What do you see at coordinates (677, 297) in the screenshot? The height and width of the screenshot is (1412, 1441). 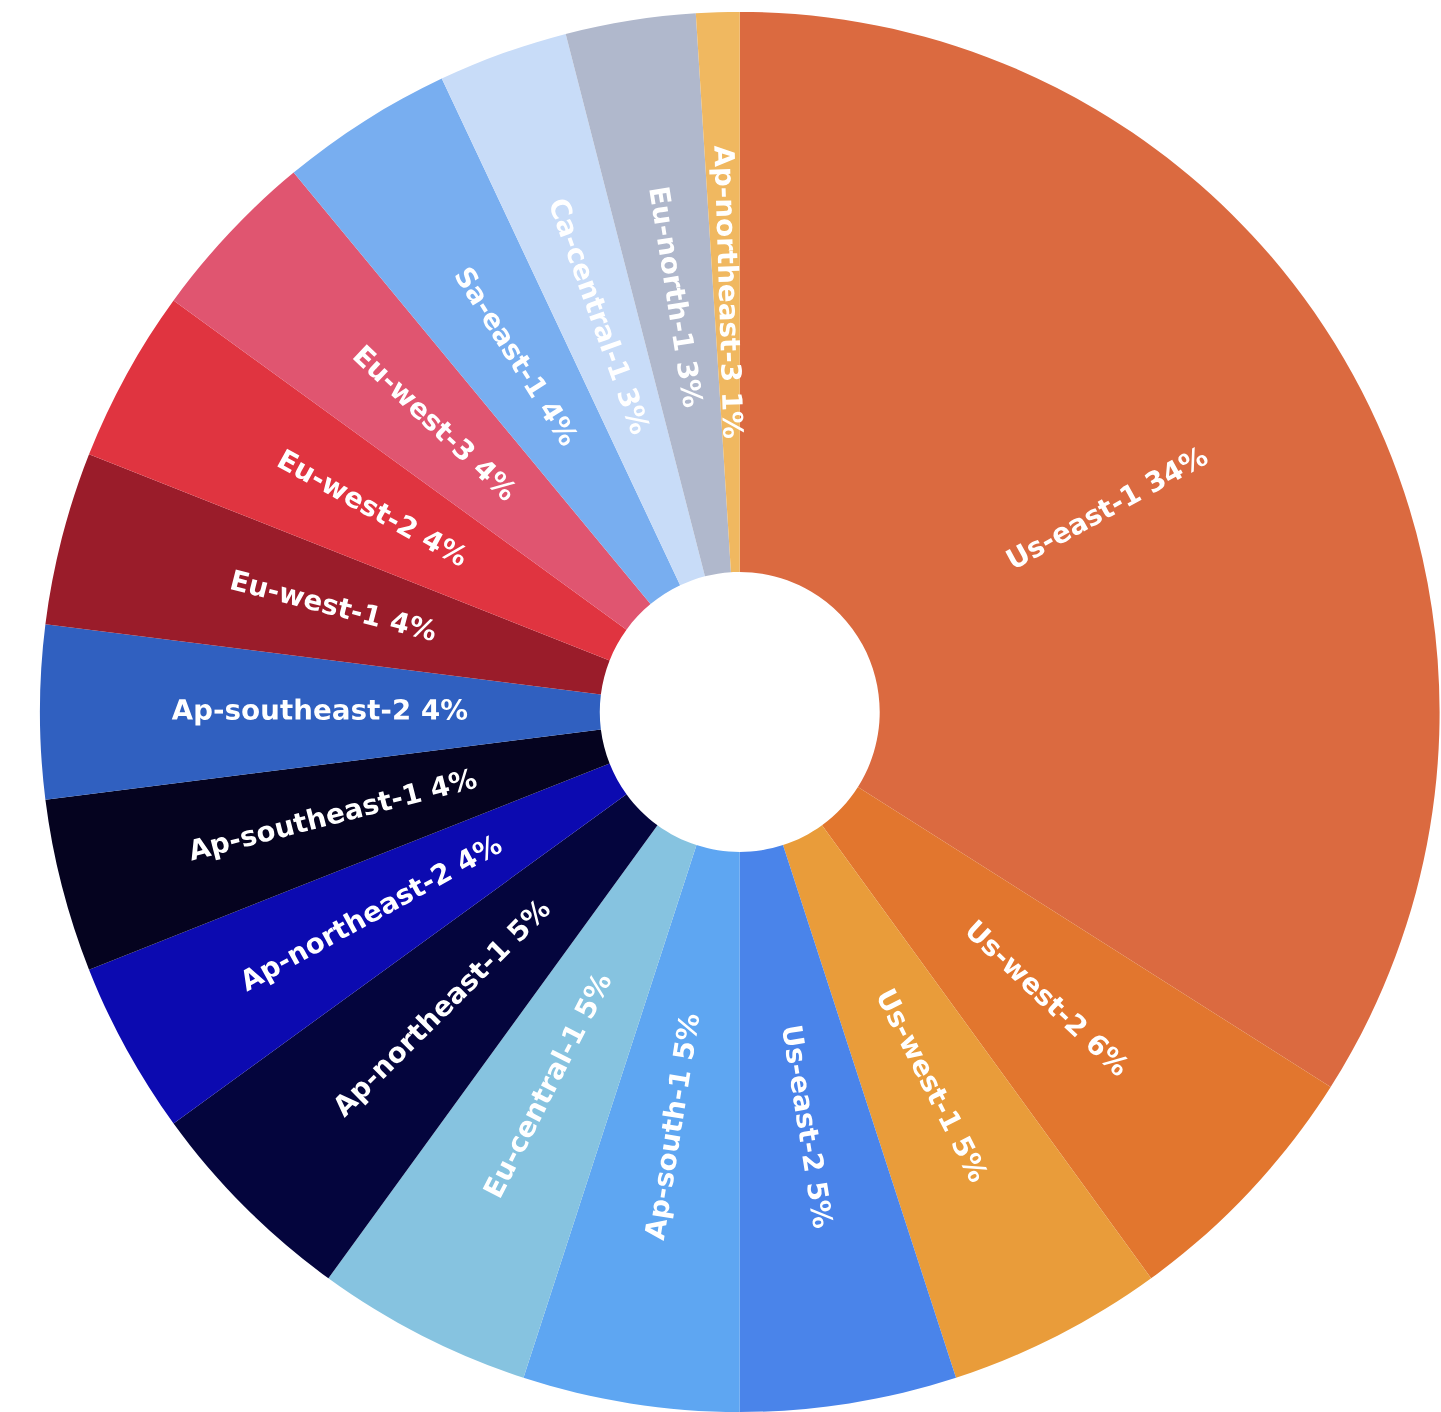 I see `slice-label: Eu-north-1 3%` at bounding box center [677, 297].